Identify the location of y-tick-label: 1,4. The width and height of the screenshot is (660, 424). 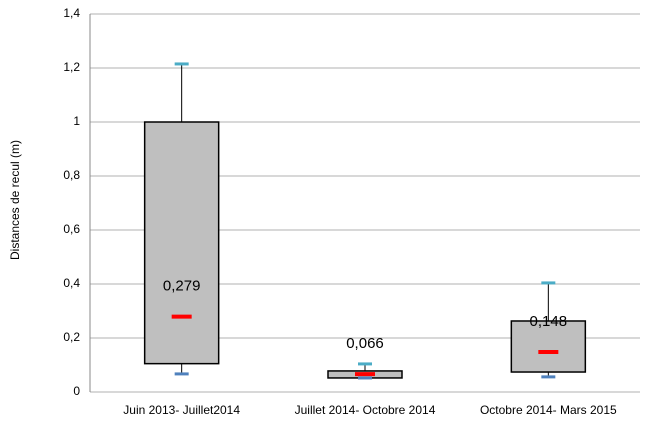
(71, 13).